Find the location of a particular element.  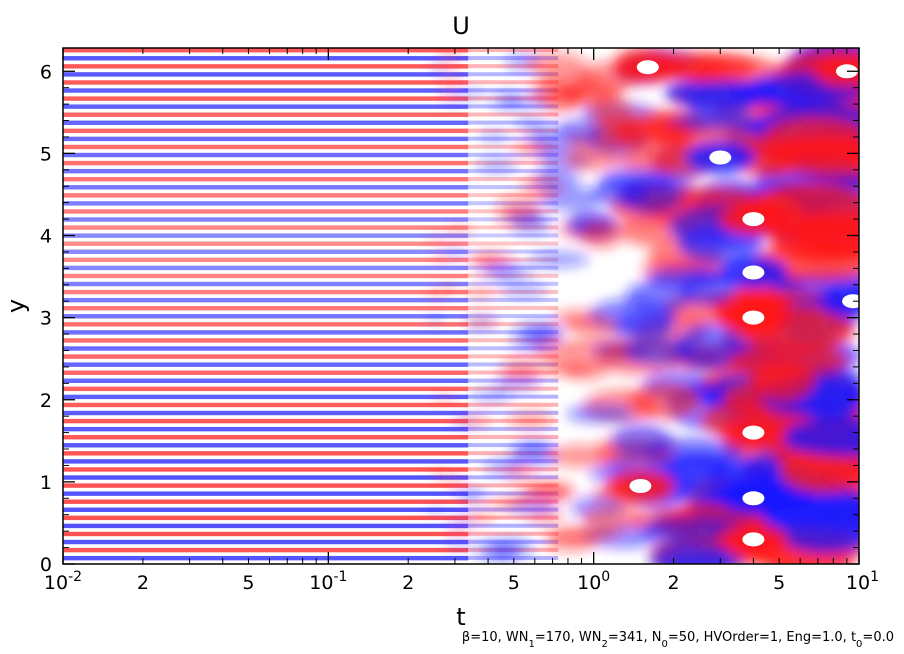

y-tick-label: 6 is located at coordinates (46, 72).